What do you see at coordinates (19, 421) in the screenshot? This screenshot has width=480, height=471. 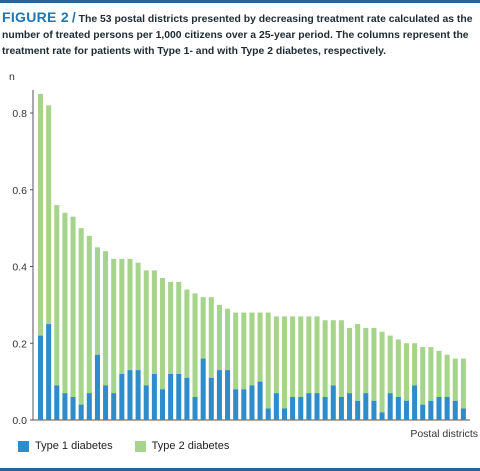 I see `y-tick-label: 0.0` at bounding box center [19, 421].